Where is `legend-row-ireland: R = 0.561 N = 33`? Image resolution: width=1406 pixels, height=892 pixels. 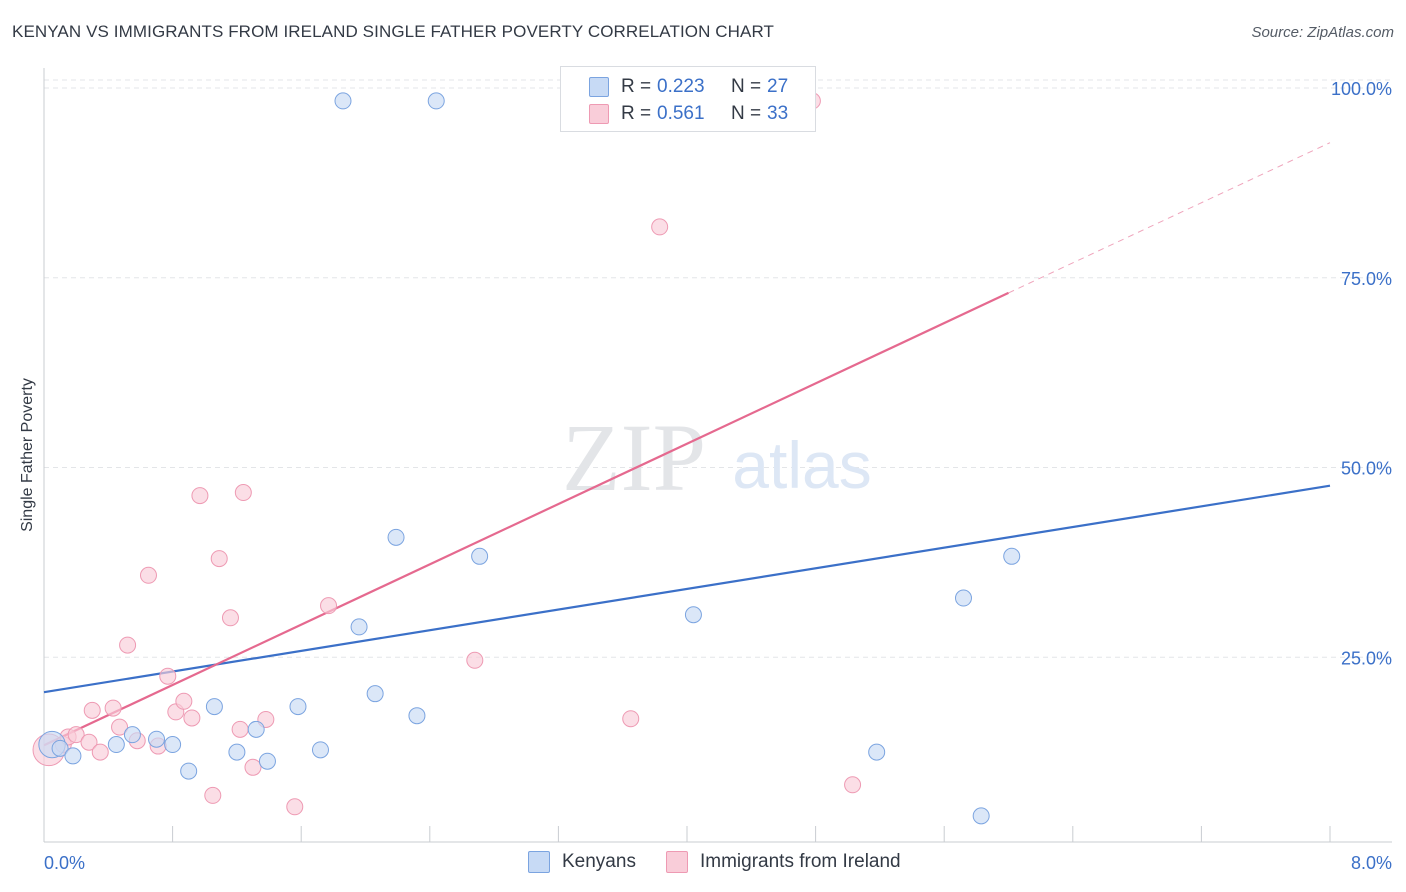 legend-row-ireland: R = 0.561 N = 33 is located at coordinates (688, 114).